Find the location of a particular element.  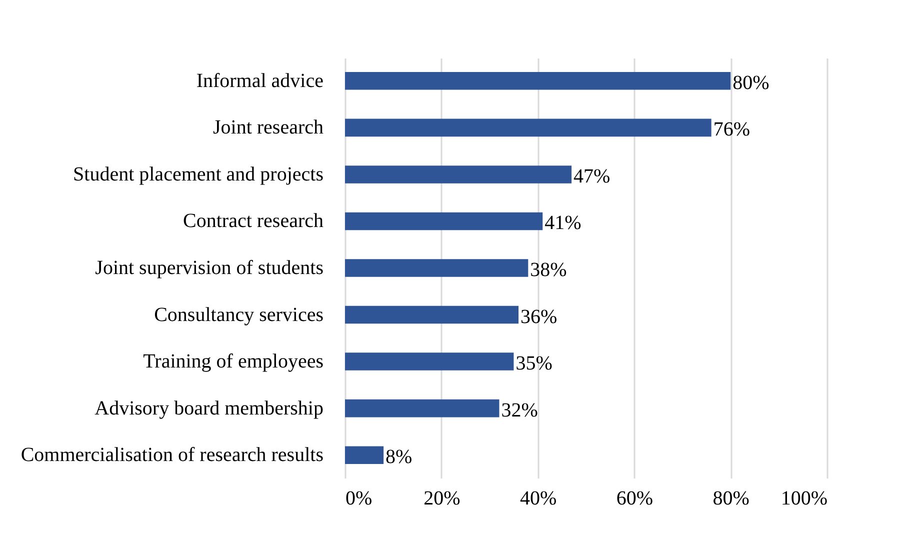

data-label: 32% is located at coordinates (519, 410).